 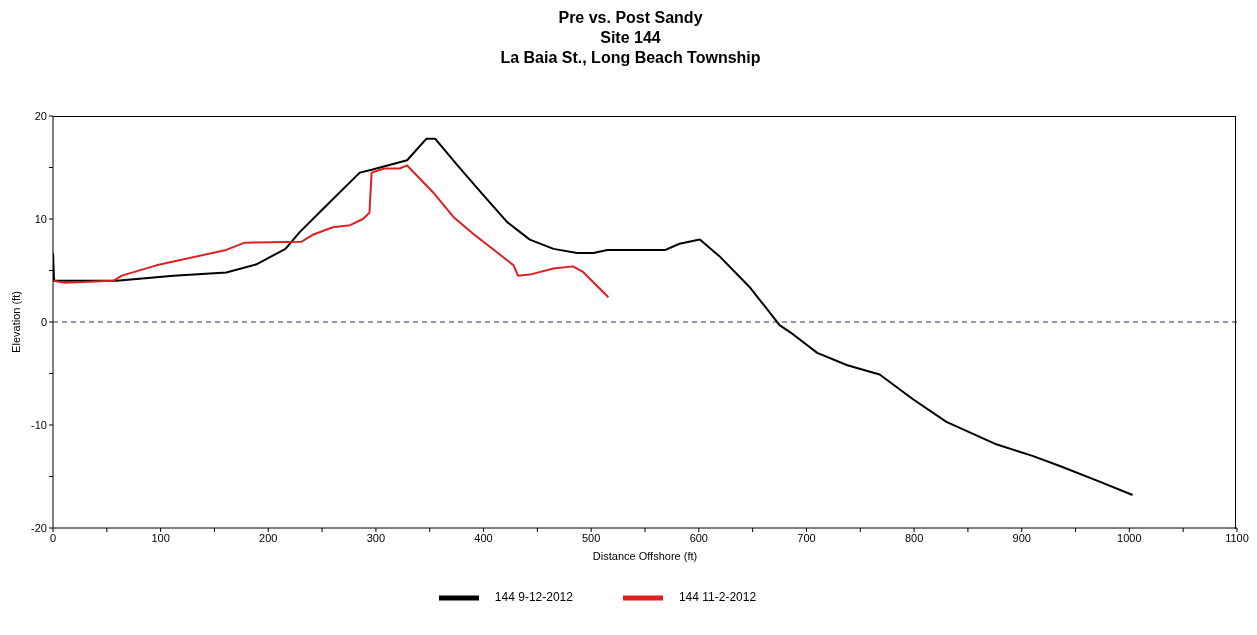 What do you see at coordinates (43, 321) in the screenshot?
I see `y-tick-label: 0` at bounding box center [43, 321].